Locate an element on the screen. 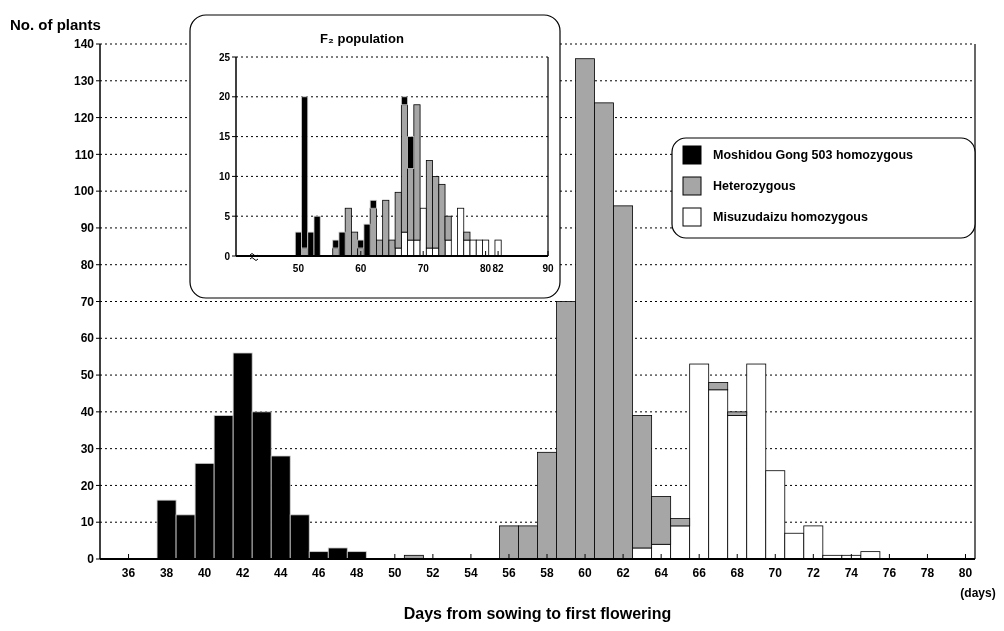  x-tick-label: 56 is located at coordinates (509, 573).